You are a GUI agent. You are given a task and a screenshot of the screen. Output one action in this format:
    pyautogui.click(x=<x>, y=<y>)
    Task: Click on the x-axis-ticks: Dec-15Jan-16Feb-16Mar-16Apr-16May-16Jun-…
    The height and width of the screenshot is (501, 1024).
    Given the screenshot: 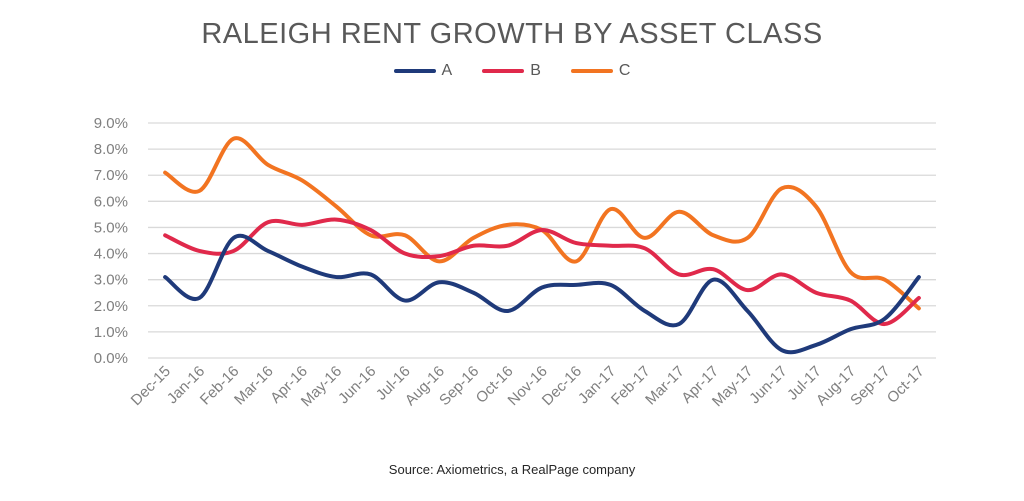 What is the action you would take?
    pyautogui.click(x=528, y=386)
    